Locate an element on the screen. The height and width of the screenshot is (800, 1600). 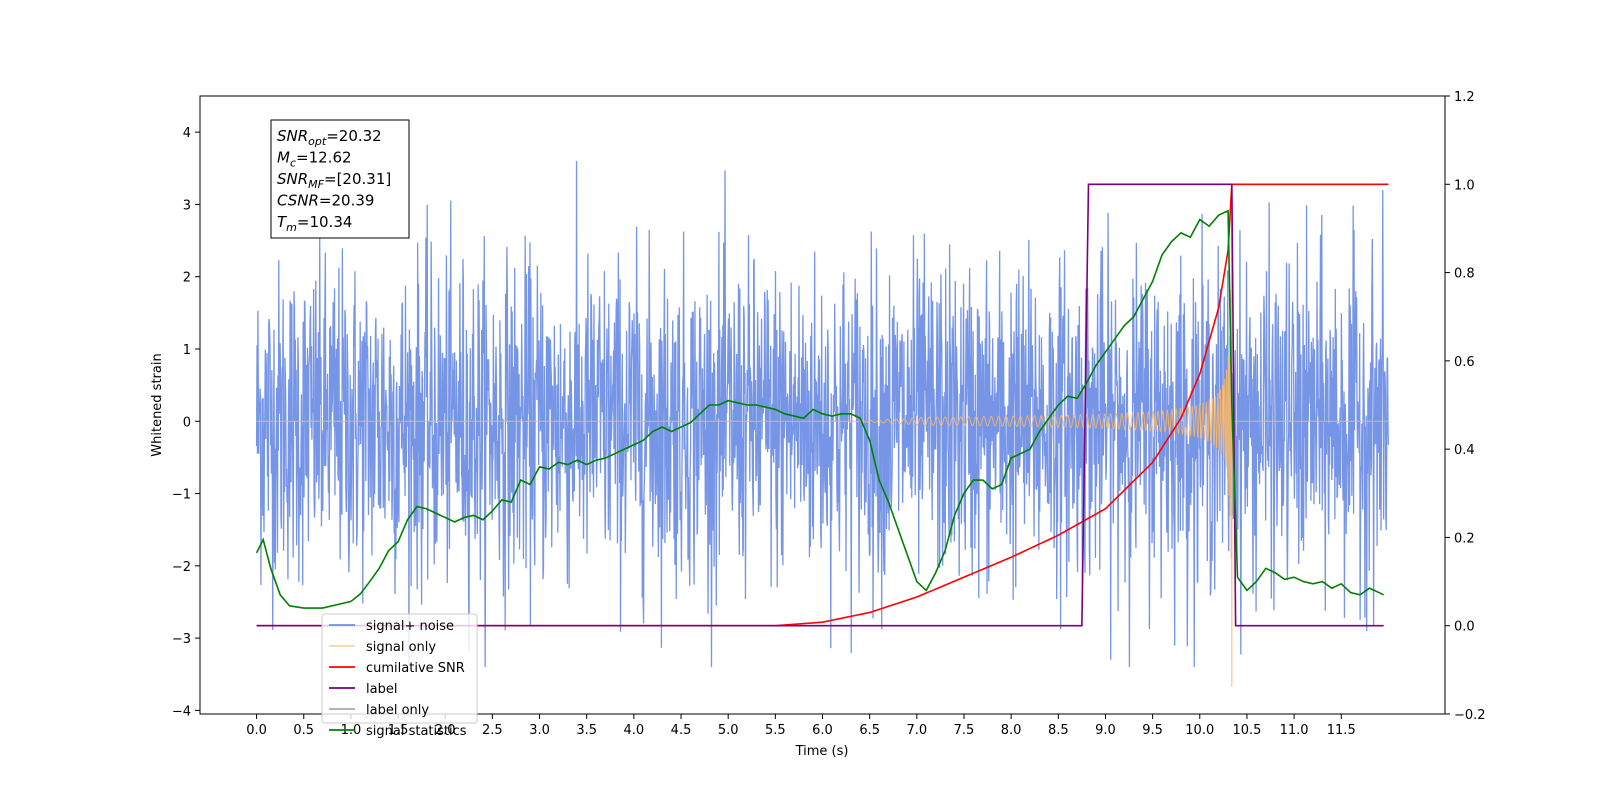
x-tick-label: 7.5 is located at coordinates (964, 730).